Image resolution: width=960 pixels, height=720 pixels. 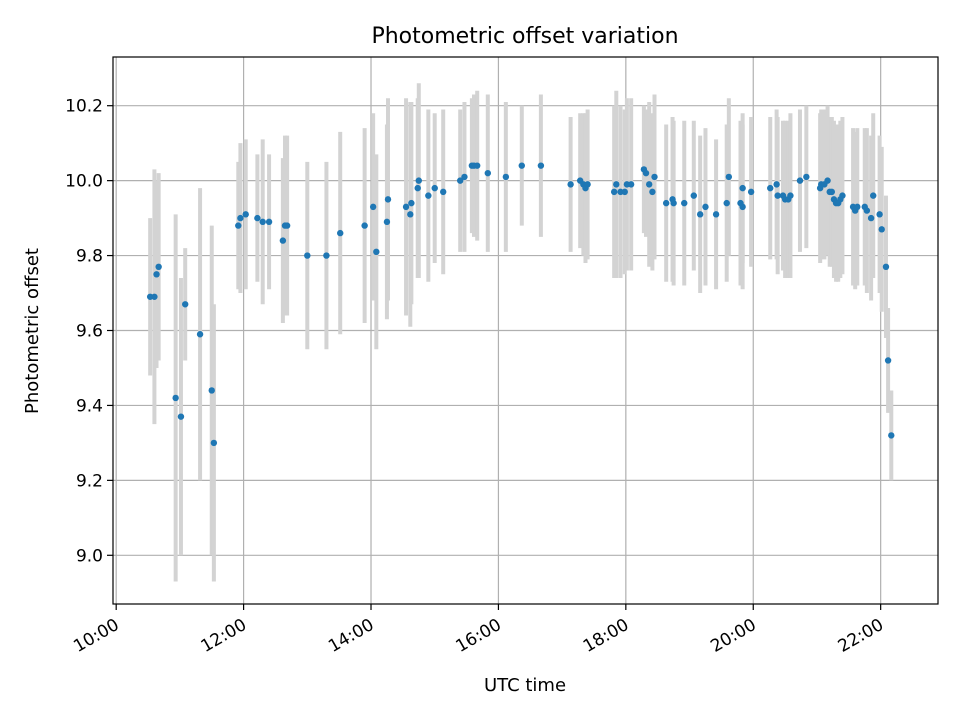 What do you see at coordinates (525, 685) in the screenshot?
I see `x-axis-label: UTC time` at bounding box center [525, 685].